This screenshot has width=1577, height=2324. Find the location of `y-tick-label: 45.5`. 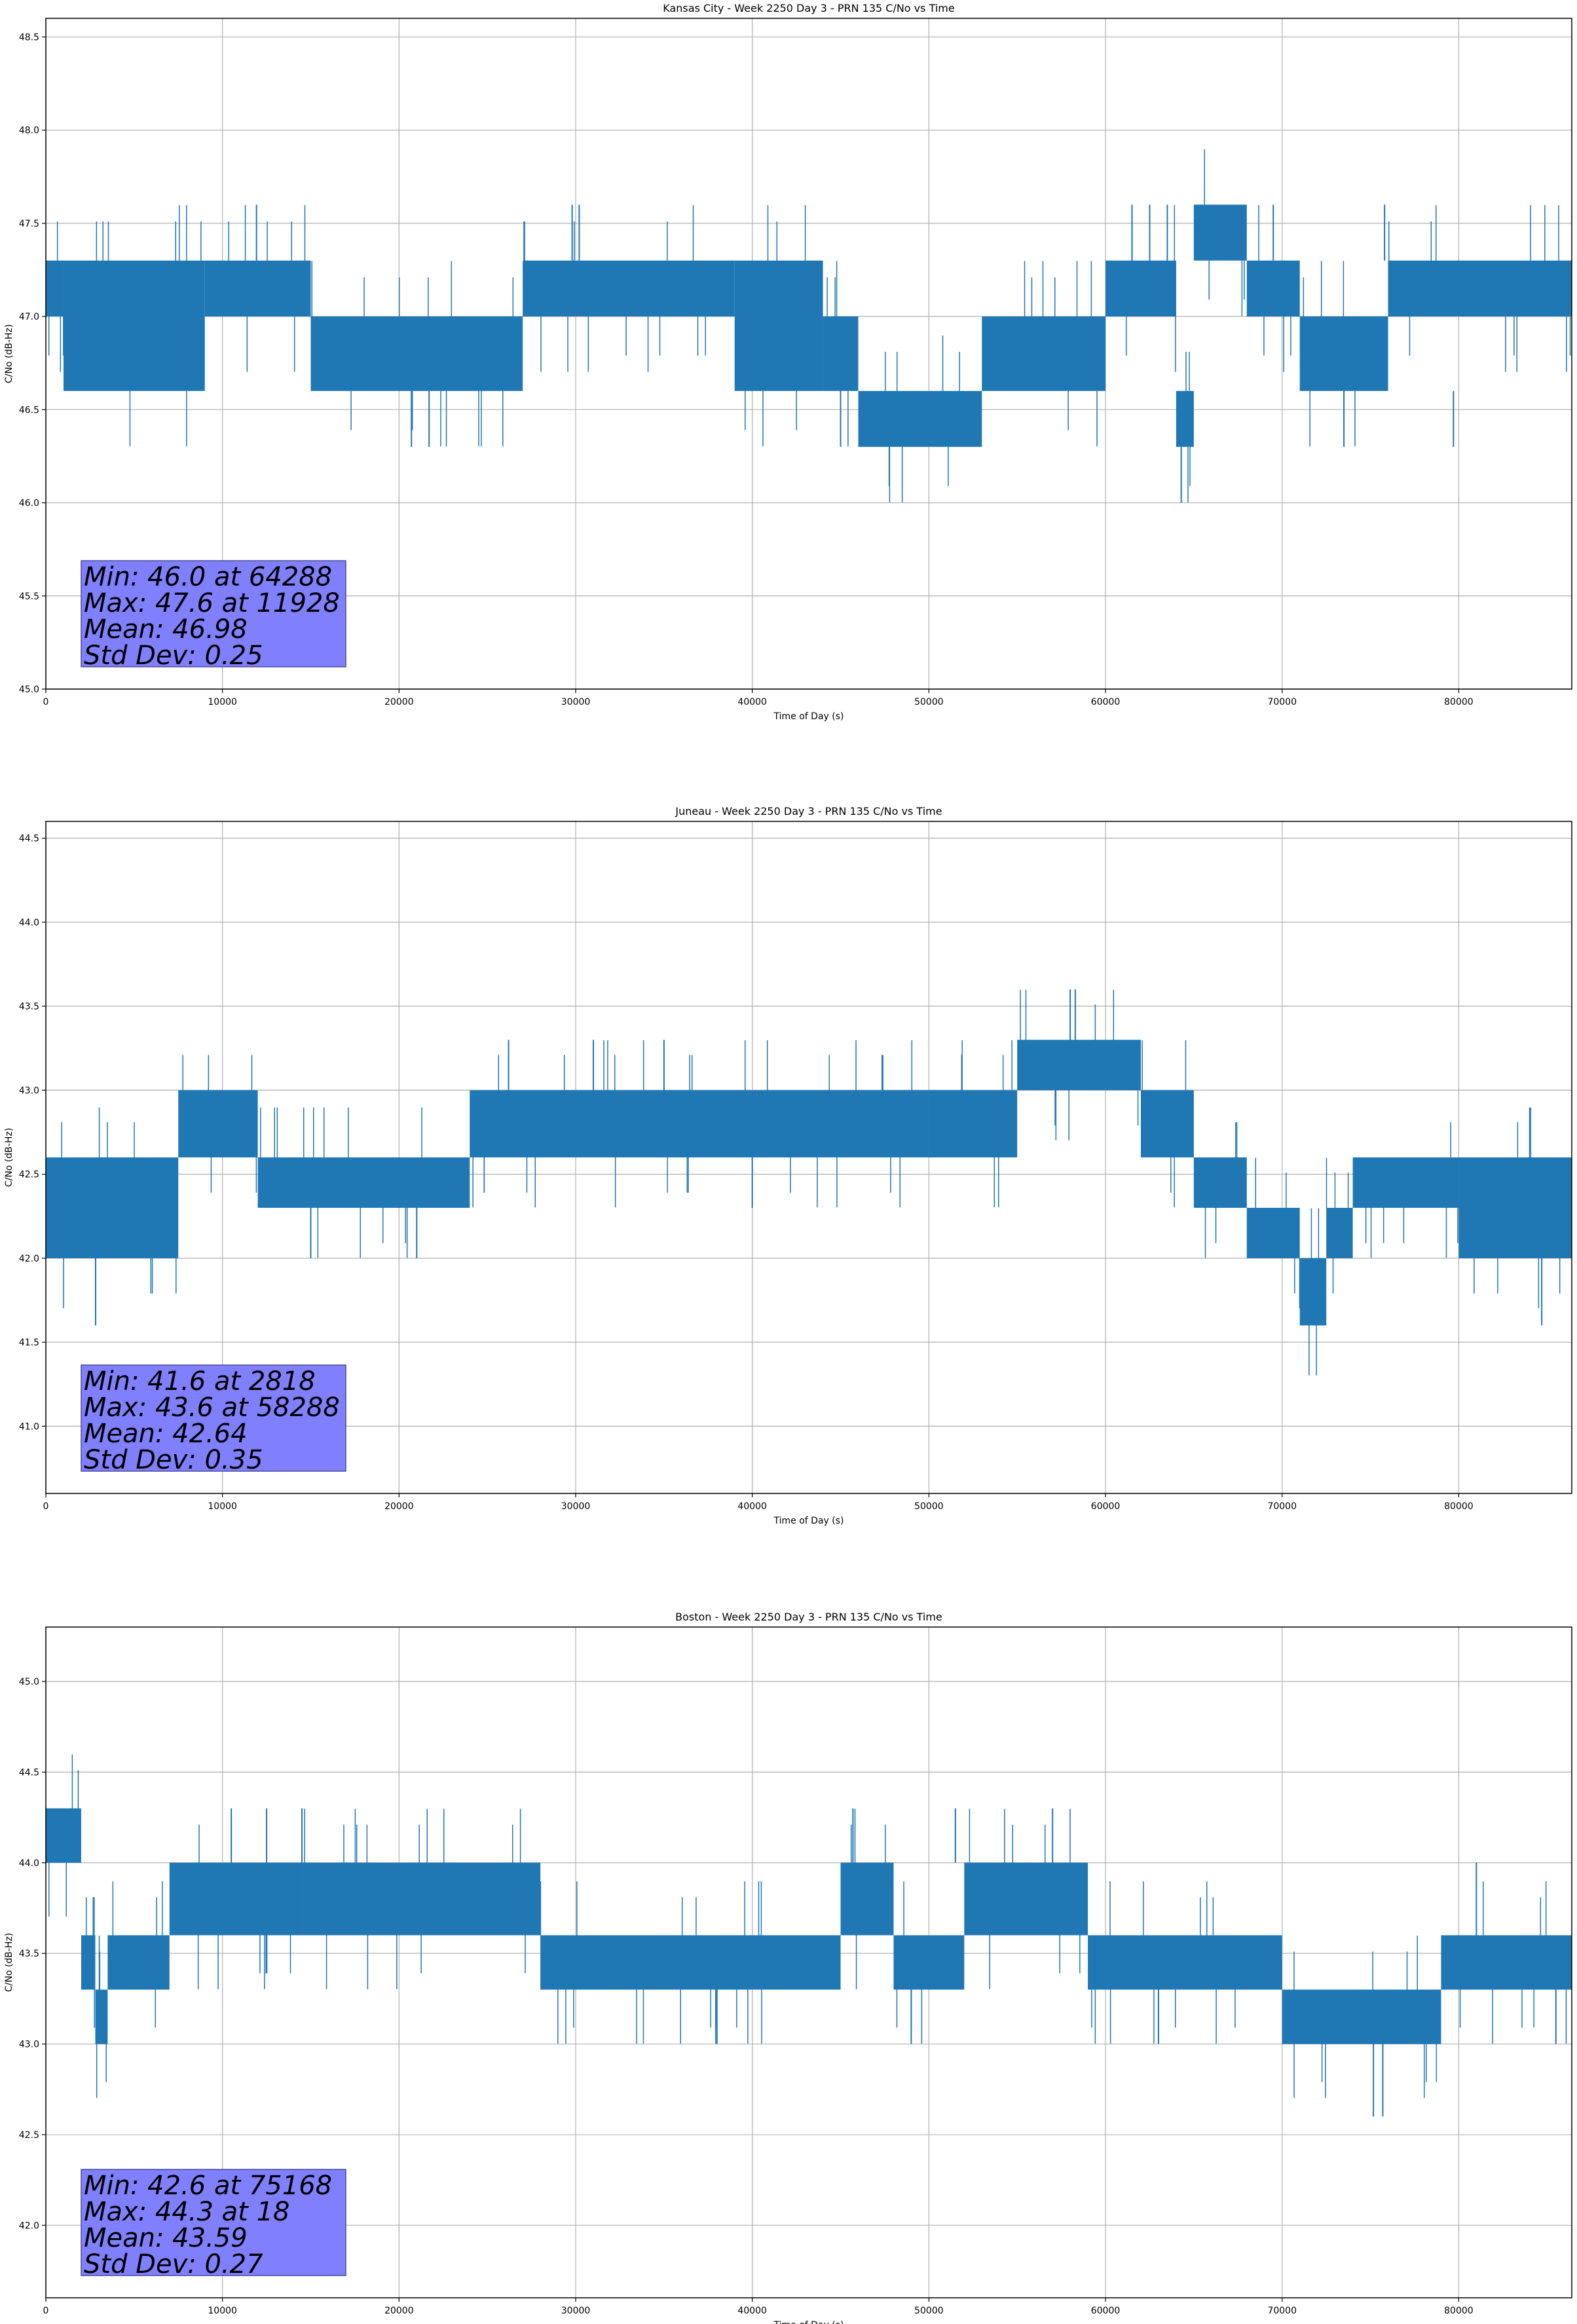

y-tick-label: 45.5 is located at coordinates (29, 596).